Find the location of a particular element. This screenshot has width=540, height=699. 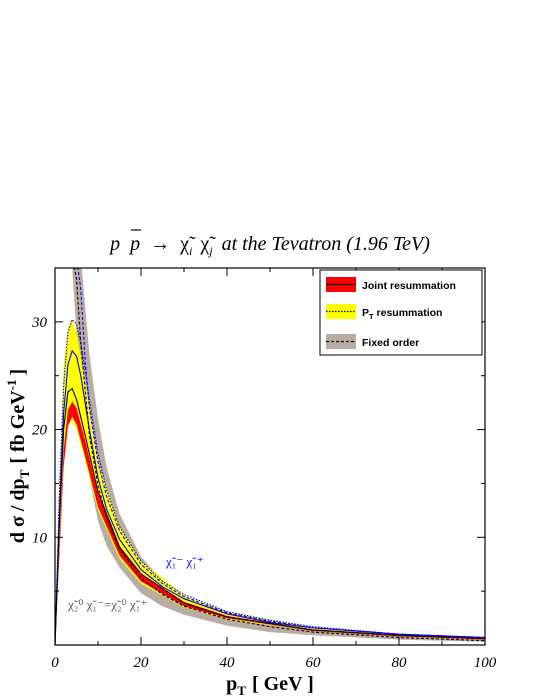

x-tick-label: 80 is located at coordinates (400, 663).